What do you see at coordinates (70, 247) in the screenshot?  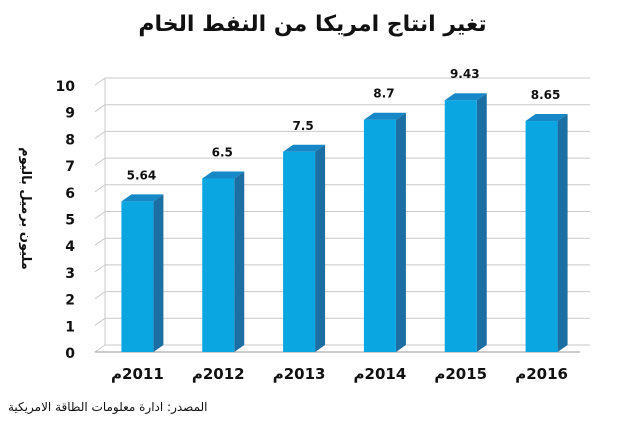 I see `y-tick-label: 4` at bounding box center [70, 247].